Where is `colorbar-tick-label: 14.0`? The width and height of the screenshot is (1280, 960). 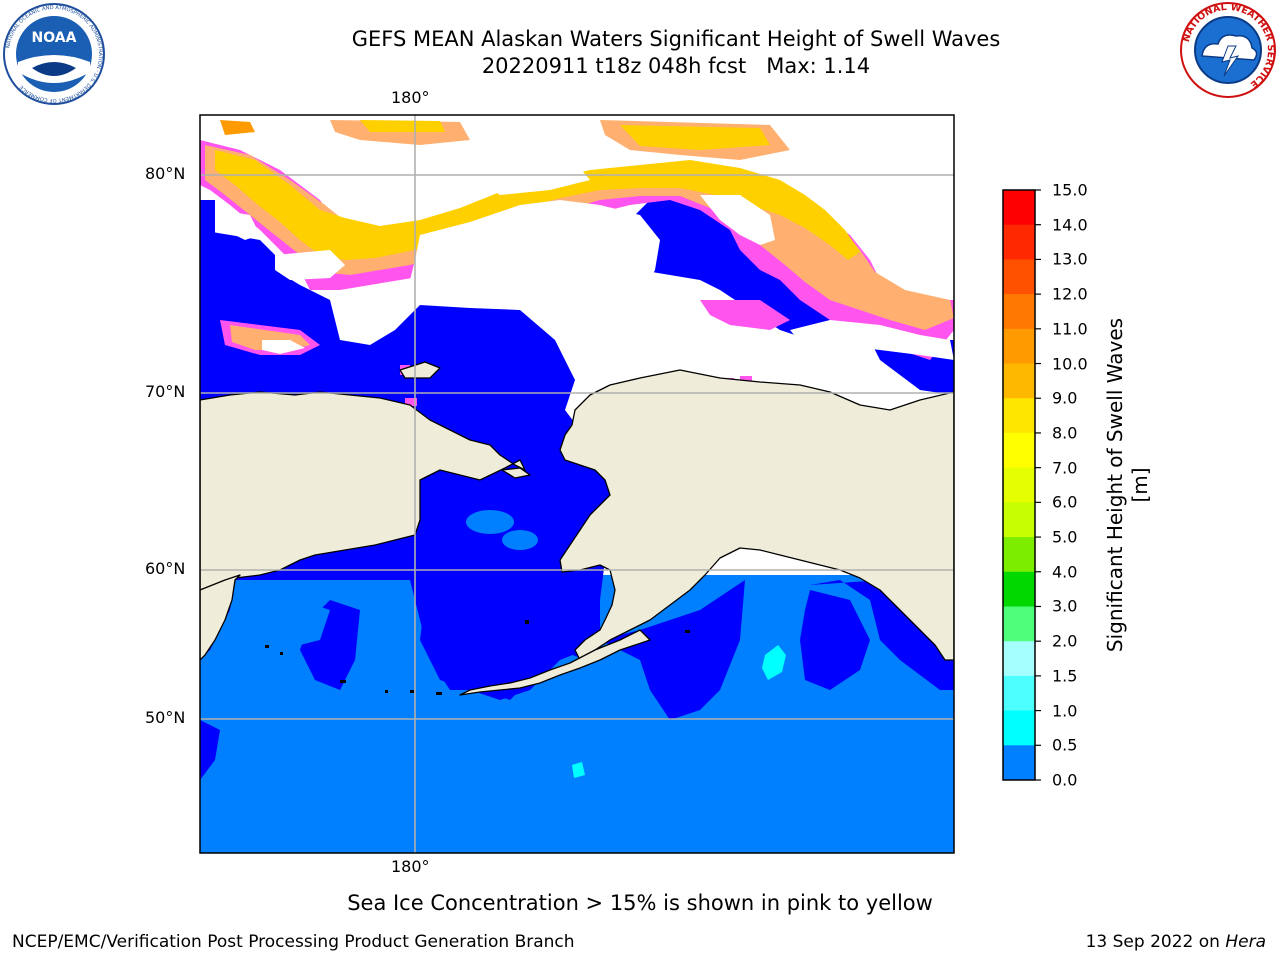
colorbar-tick-label: 14.0 is located at coordinates (1070, 225).